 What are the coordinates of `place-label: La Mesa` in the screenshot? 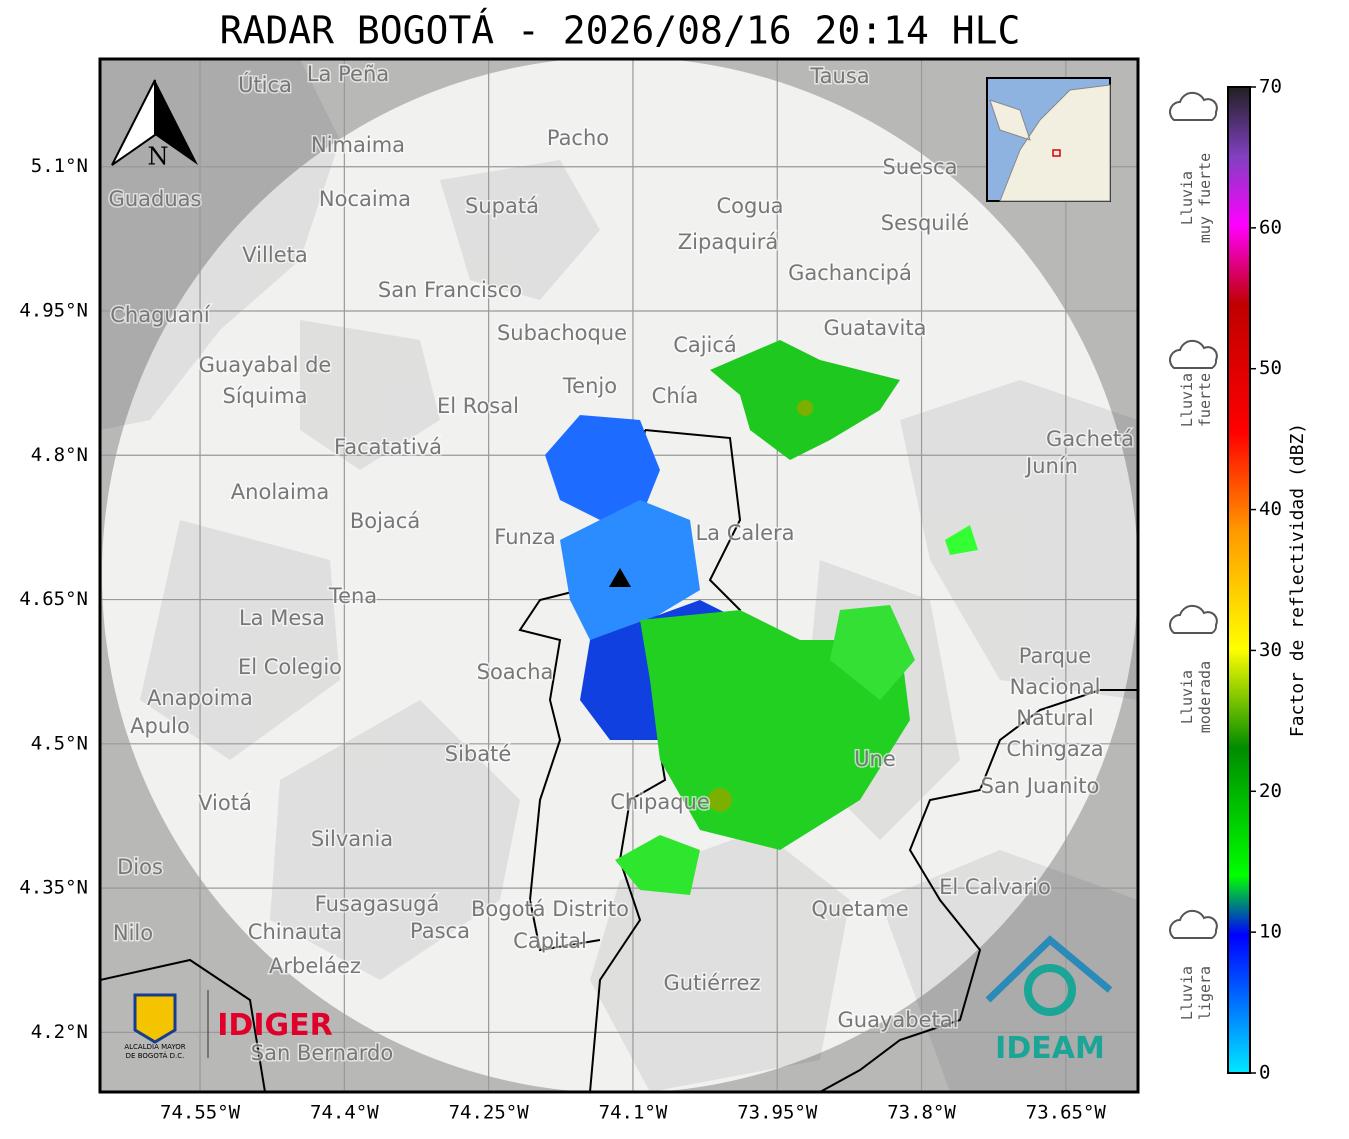 It's located at (282, 618).